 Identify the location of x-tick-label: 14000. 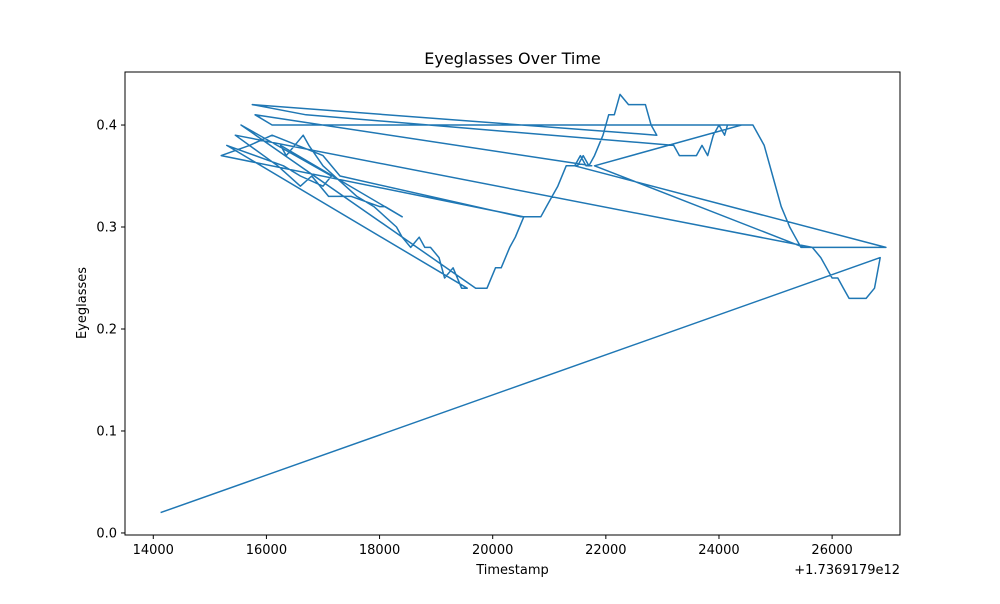
(153, 550).